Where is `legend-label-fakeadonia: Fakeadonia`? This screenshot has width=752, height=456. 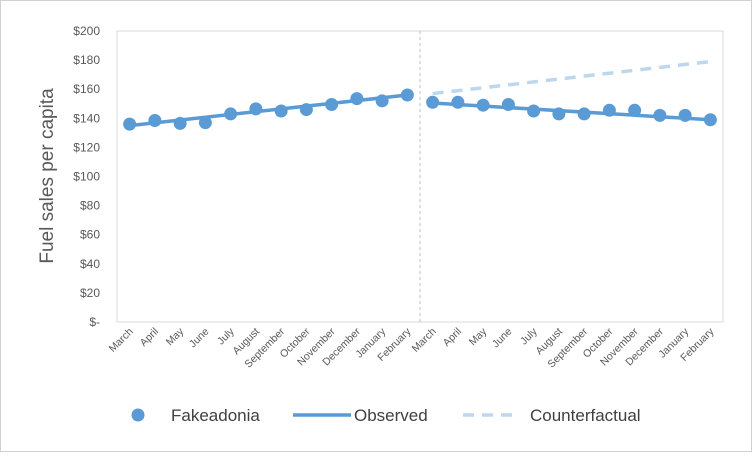 legend-label-fakeadonia: Fakeadonia is located at coordinates (215, 415).